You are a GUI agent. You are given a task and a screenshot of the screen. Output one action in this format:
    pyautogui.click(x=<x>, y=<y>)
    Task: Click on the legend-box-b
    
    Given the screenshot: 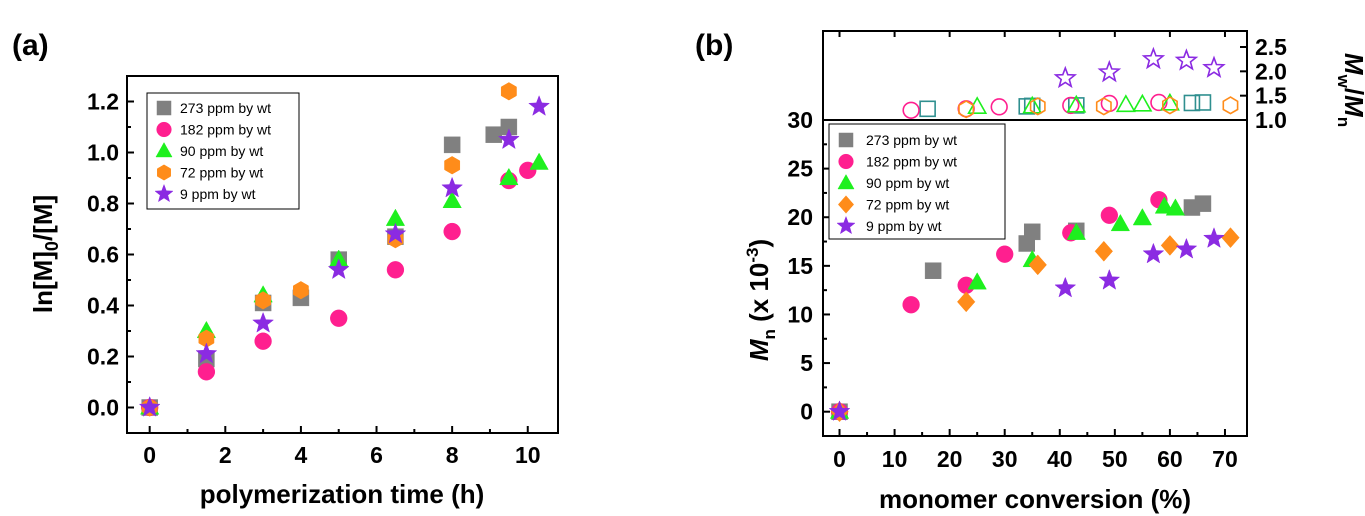 What is the action you would take?
    pyautogui.click(x=917, y=181)
    